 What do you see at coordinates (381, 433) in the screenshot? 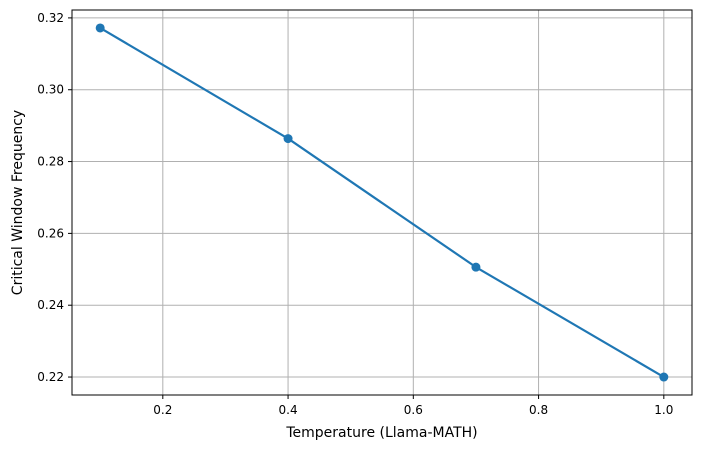
I see `x-axis-label: Temperature (Llama-MATH)` at bounding box center [381, 433].